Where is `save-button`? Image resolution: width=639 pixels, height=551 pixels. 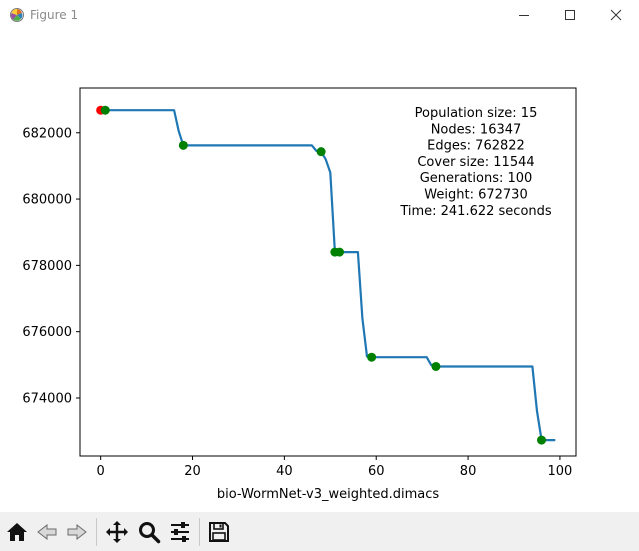 save-button is located at coordinates (219, 532).